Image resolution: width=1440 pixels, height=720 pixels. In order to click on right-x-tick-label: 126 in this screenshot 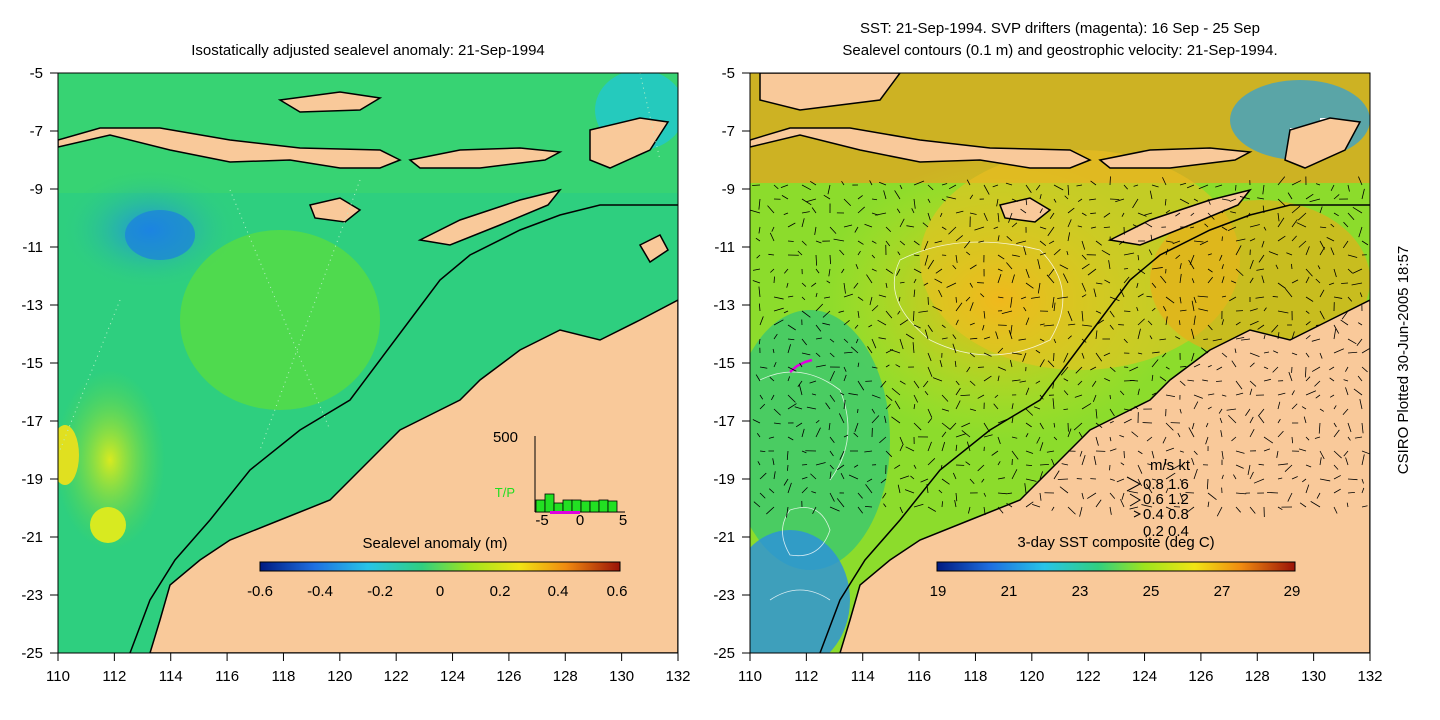, I will do `click(1200, 676)`.